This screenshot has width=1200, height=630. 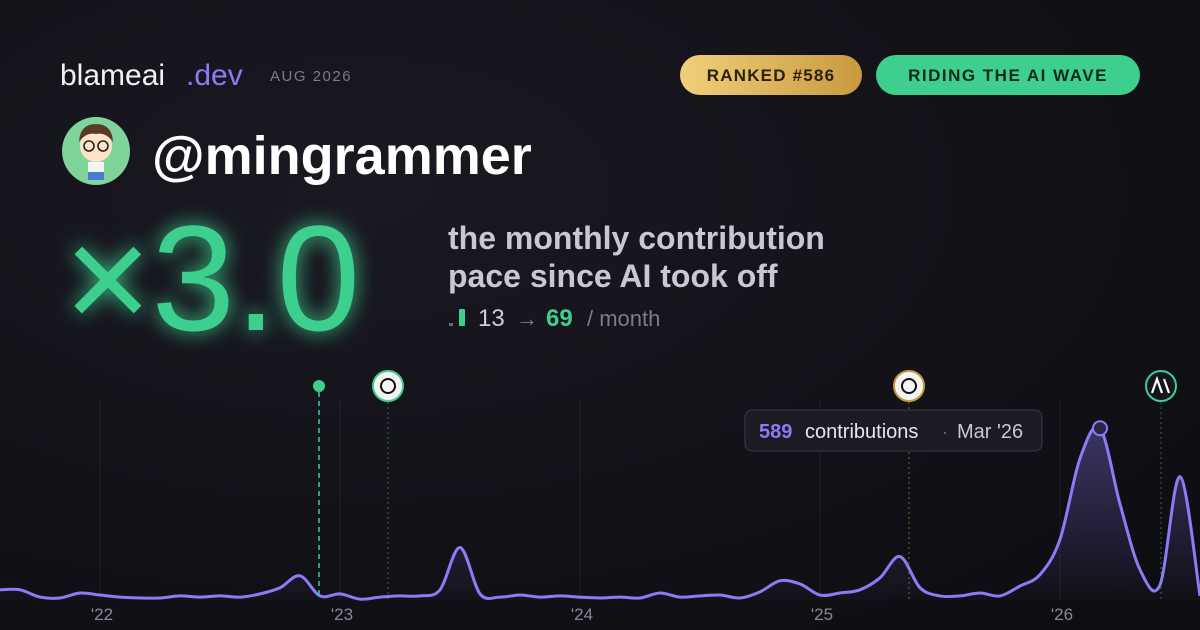 What do you see at coordinates (112, 75) in the screenshot?
I see `brand: blameai` at bounding box center [112, 75].